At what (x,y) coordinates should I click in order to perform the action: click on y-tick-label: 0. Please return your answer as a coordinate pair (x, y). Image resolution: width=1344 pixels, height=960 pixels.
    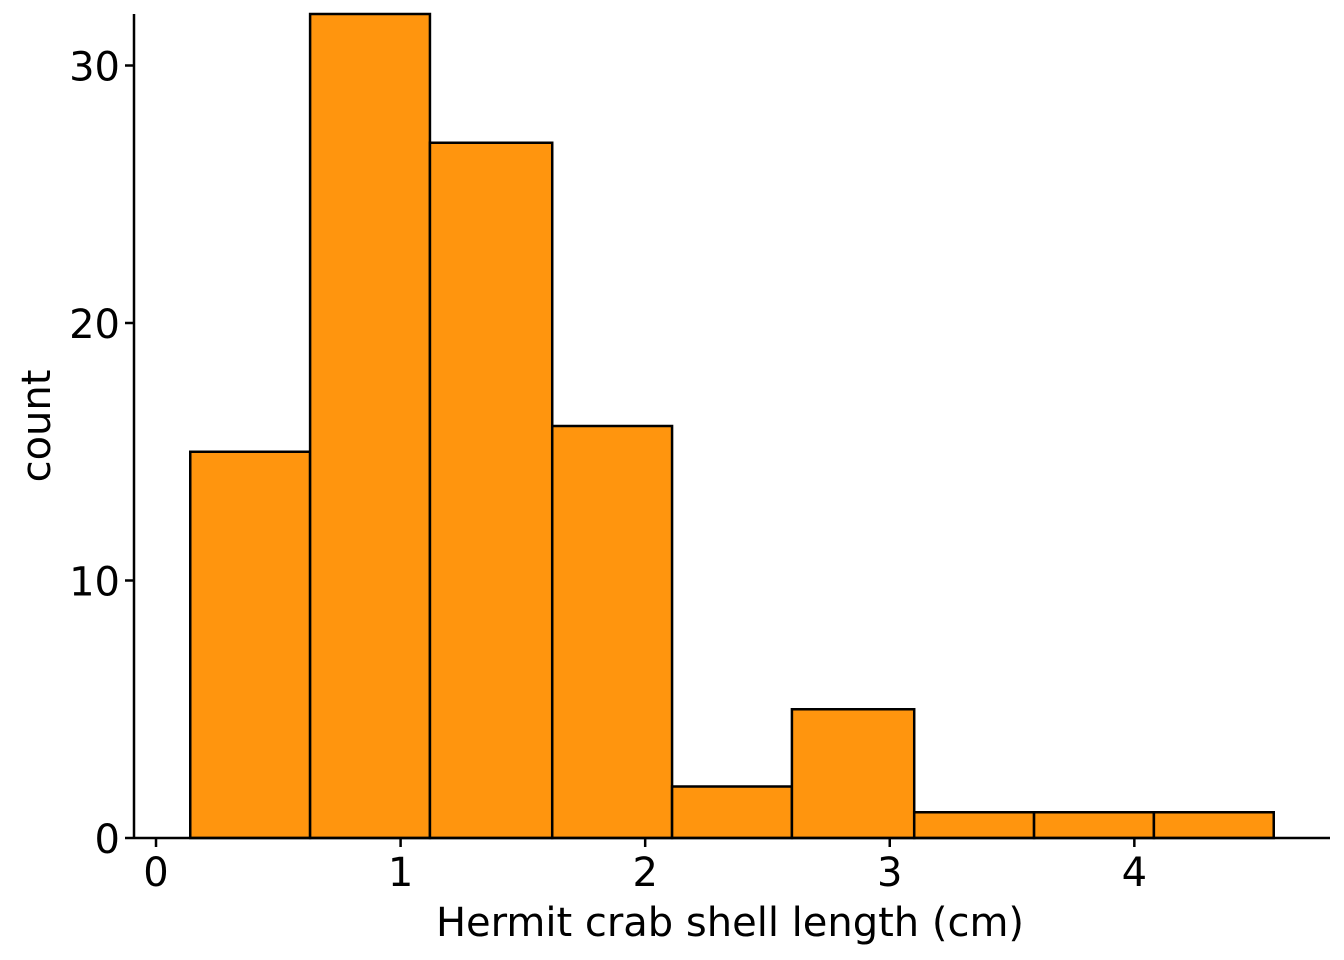
    Looking at the image, I should click on (107, 840).